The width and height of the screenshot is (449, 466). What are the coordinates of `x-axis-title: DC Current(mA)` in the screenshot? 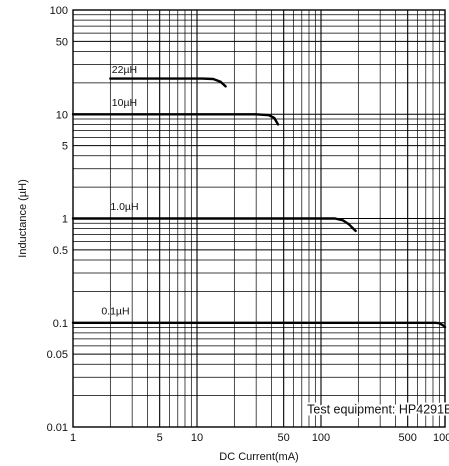 It's located at (258, 457).